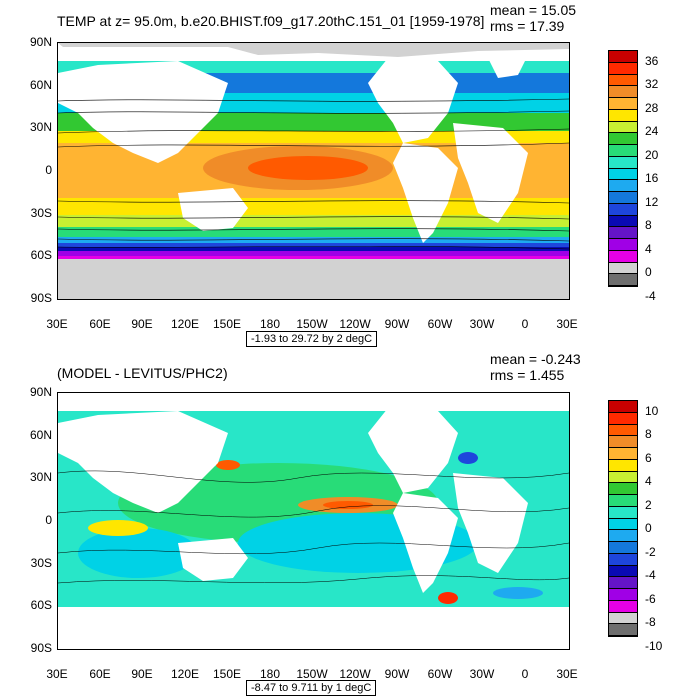 The width and height of the screenshot is (700, 700). I want to click on panel1-range-note: -1.93 to 29.72 by 2 degC, so click(312, 339).